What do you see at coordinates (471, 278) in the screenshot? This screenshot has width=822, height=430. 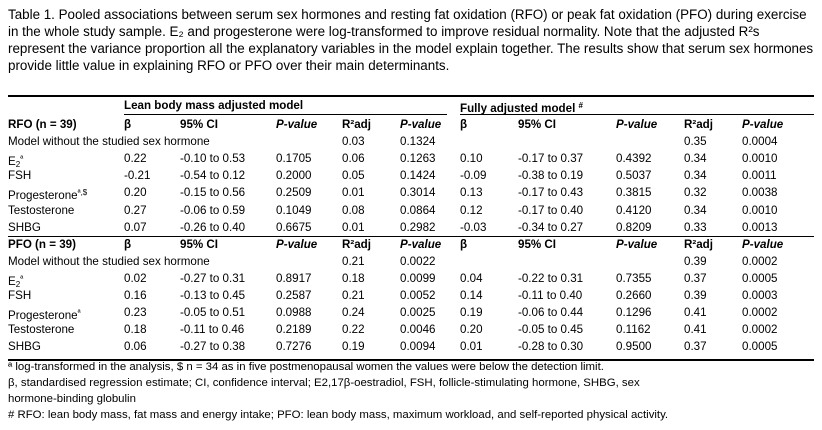 I see `full-beta: 0.04` at bounding box center [471, 278].